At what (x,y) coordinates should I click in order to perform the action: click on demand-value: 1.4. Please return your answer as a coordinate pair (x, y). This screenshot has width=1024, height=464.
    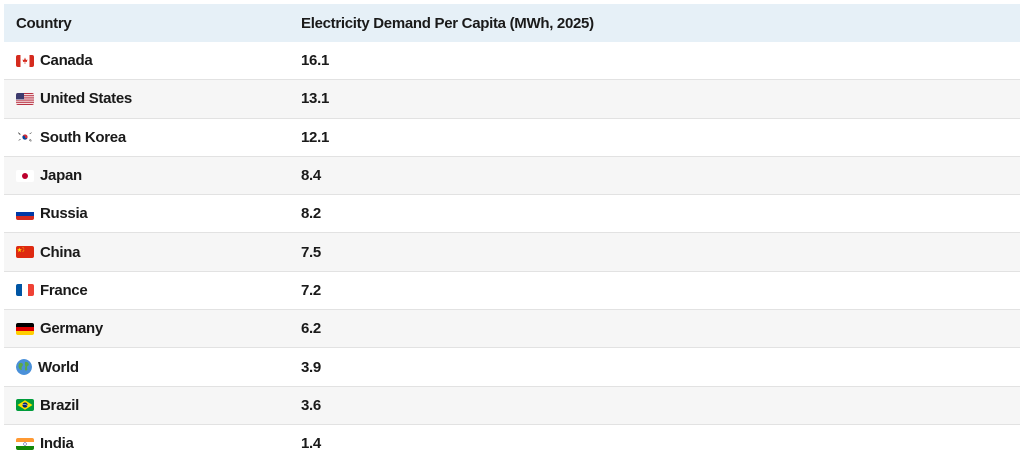
    Looking at the image, I should click on (654, 443).